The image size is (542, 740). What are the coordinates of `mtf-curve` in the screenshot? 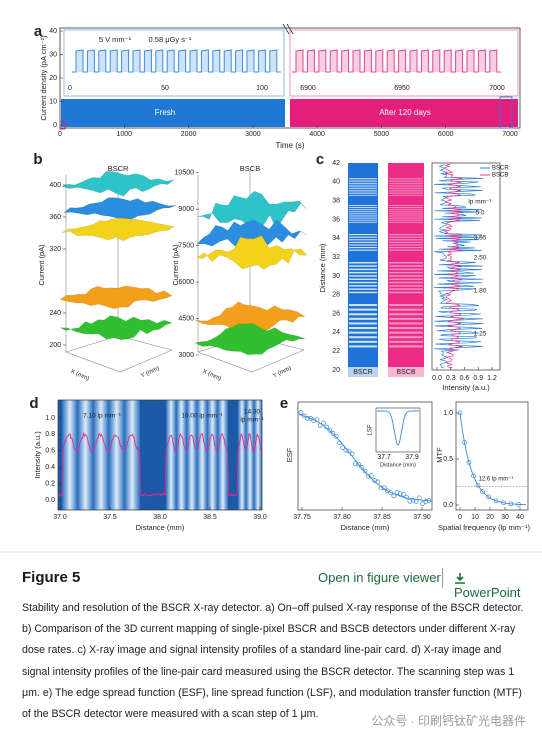 It's located at (493, 459).